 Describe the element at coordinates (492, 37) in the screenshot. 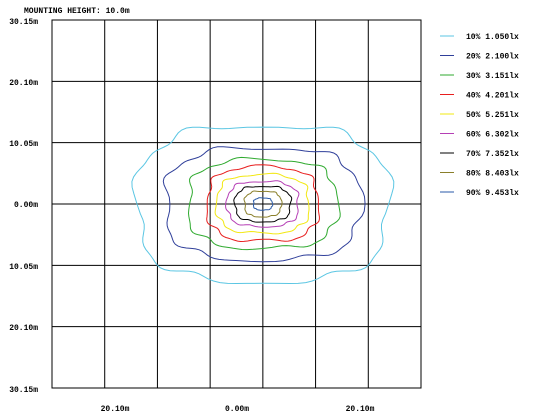

I see `legend-label: 10% 1.050lx` at that location.